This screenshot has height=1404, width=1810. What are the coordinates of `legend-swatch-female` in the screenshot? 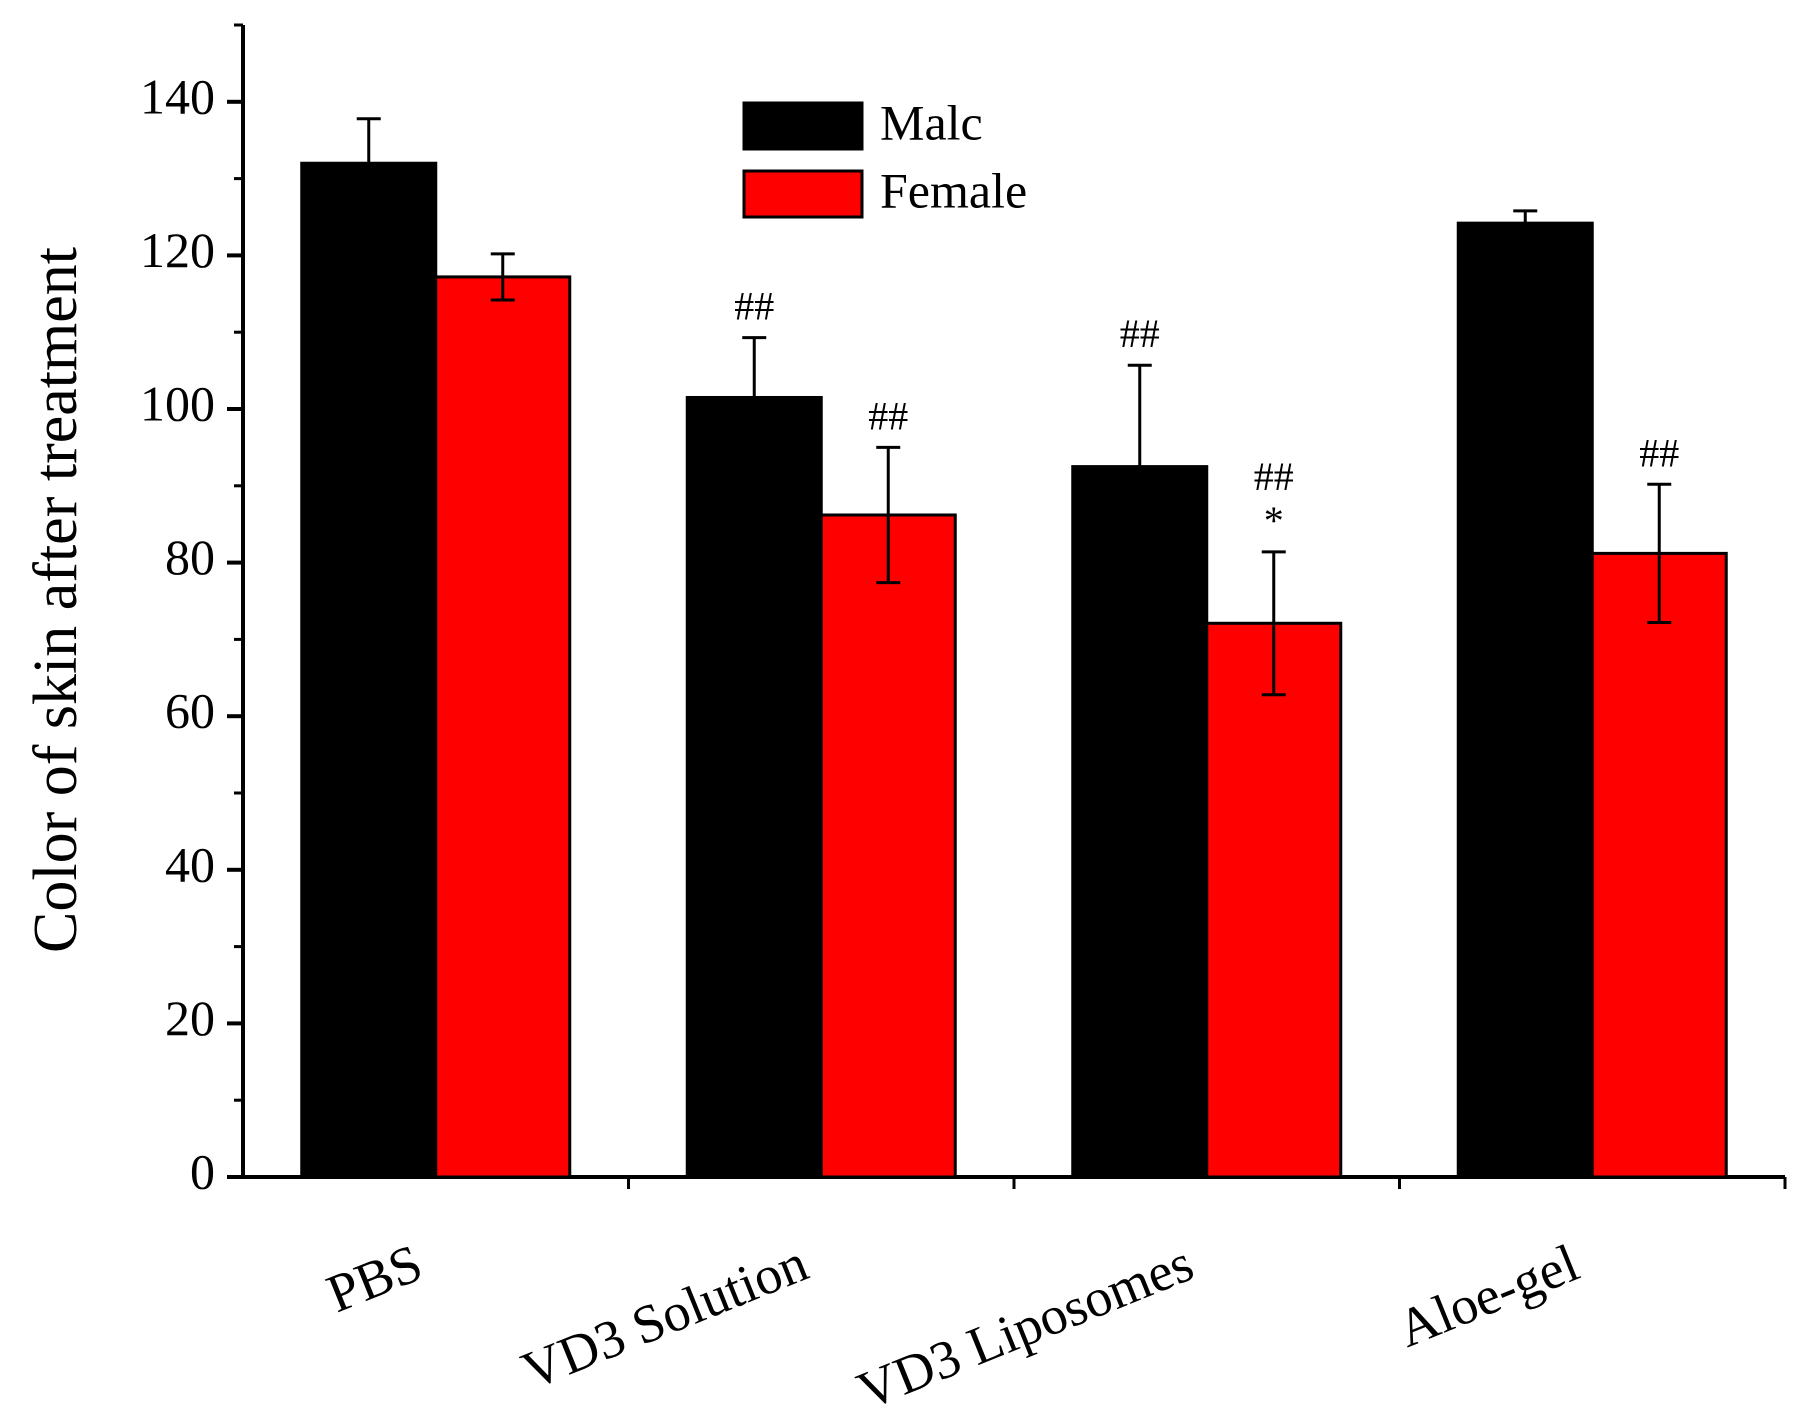 It's located at (803, 194).